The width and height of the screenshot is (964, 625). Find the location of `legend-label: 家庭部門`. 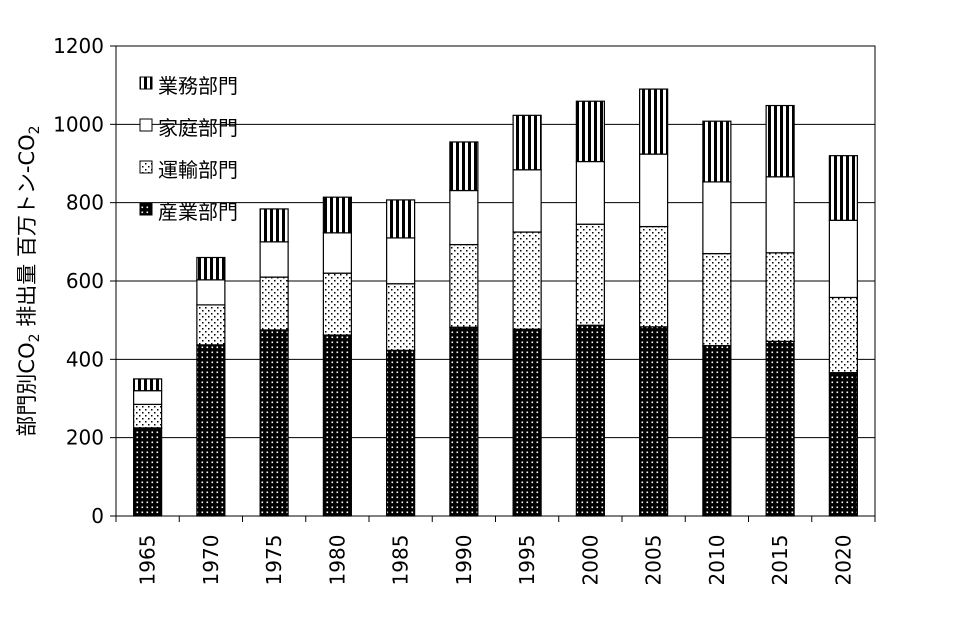

legend-label: 家庭部門 is located at coordinates (198, 128).